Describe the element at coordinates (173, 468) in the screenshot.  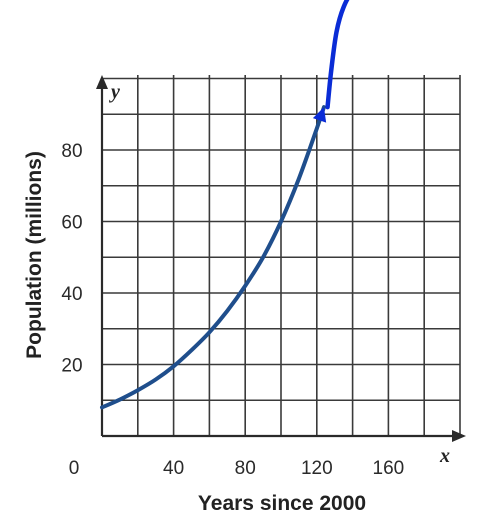
I see `x-tick-label: 40` at that location.